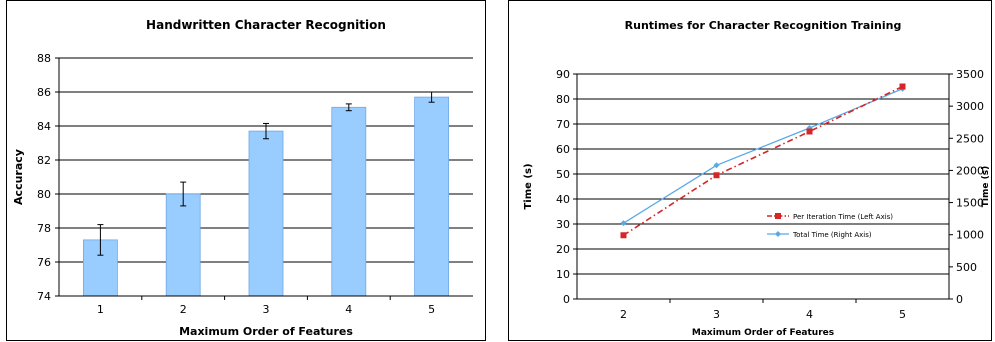 This screenshot has width=995, height=342. I want to click on y-tick-label-left: 20, so click(563, 249).